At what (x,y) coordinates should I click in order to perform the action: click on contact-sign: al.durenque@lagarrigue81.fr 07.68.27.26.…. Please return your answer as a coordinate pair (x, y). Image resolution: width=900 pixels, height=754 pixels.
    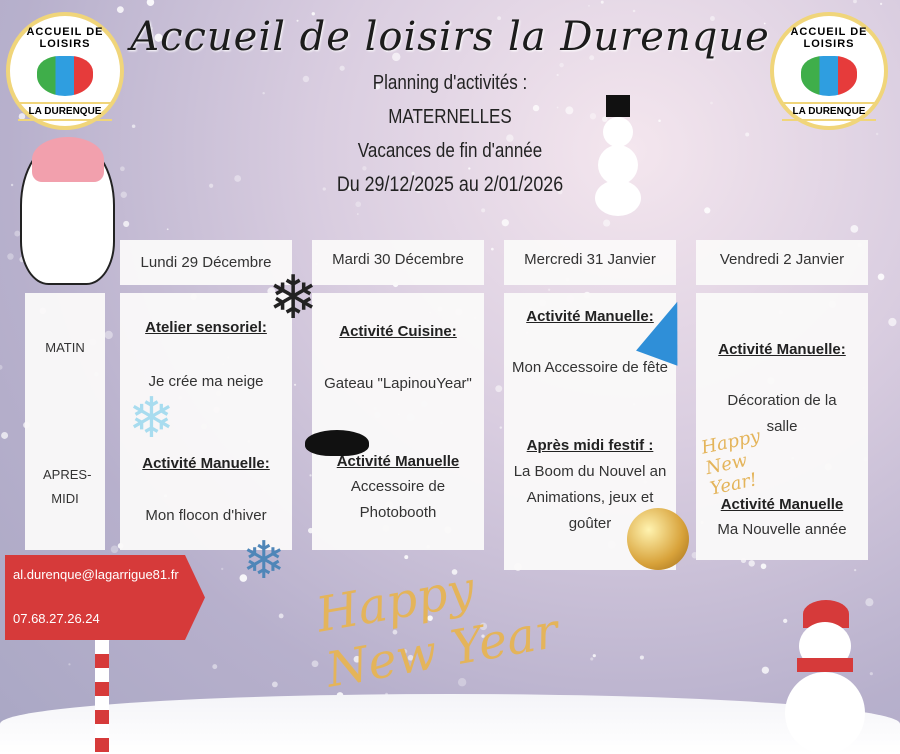
    Looking at the image, I should click on (105, 597).